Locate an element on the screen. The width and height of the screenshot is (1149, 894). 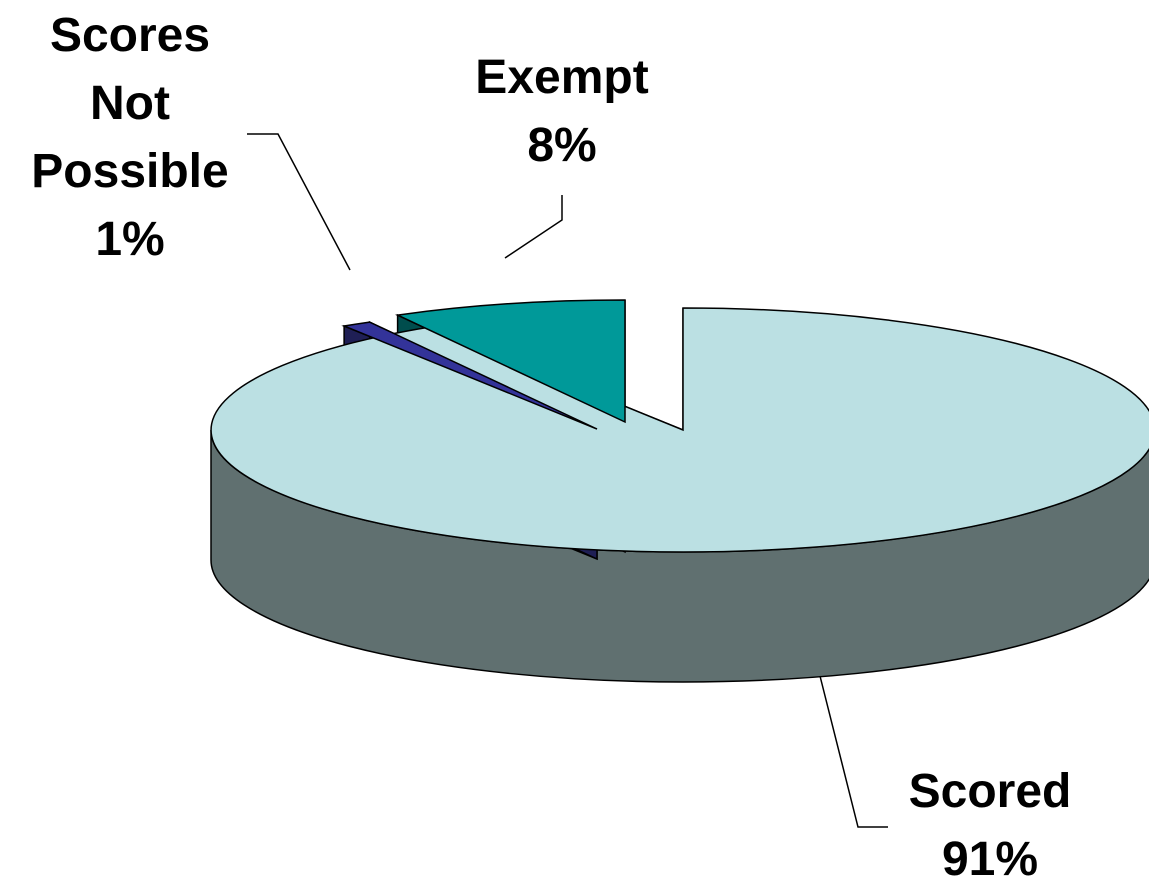
pie-slice-exempt is located at coordinates (510, 361).